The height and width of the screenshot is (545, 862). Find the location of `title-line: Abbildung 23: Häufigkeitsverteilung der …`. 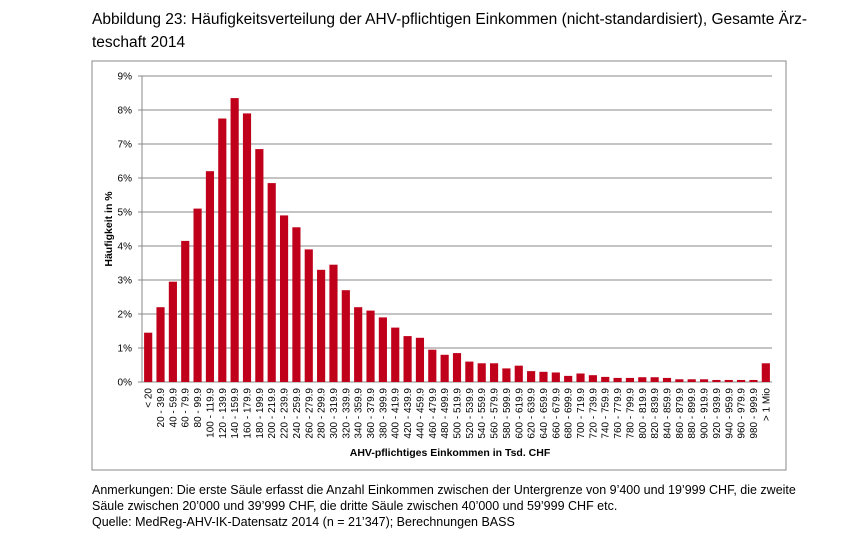

title-line: Abbildung 23: Häufigkeitsverteilung der … is located at coordinates (450, 19).